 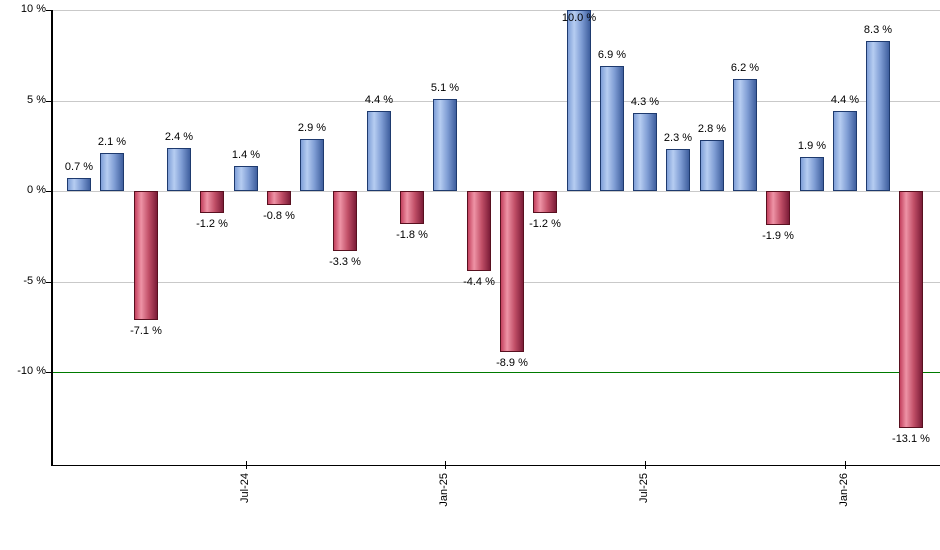 What do you see at coordinates (512, 363) in the screenshot?
I see `bar-value-label-13: -8.9 %` at bounding box center [512, 363].